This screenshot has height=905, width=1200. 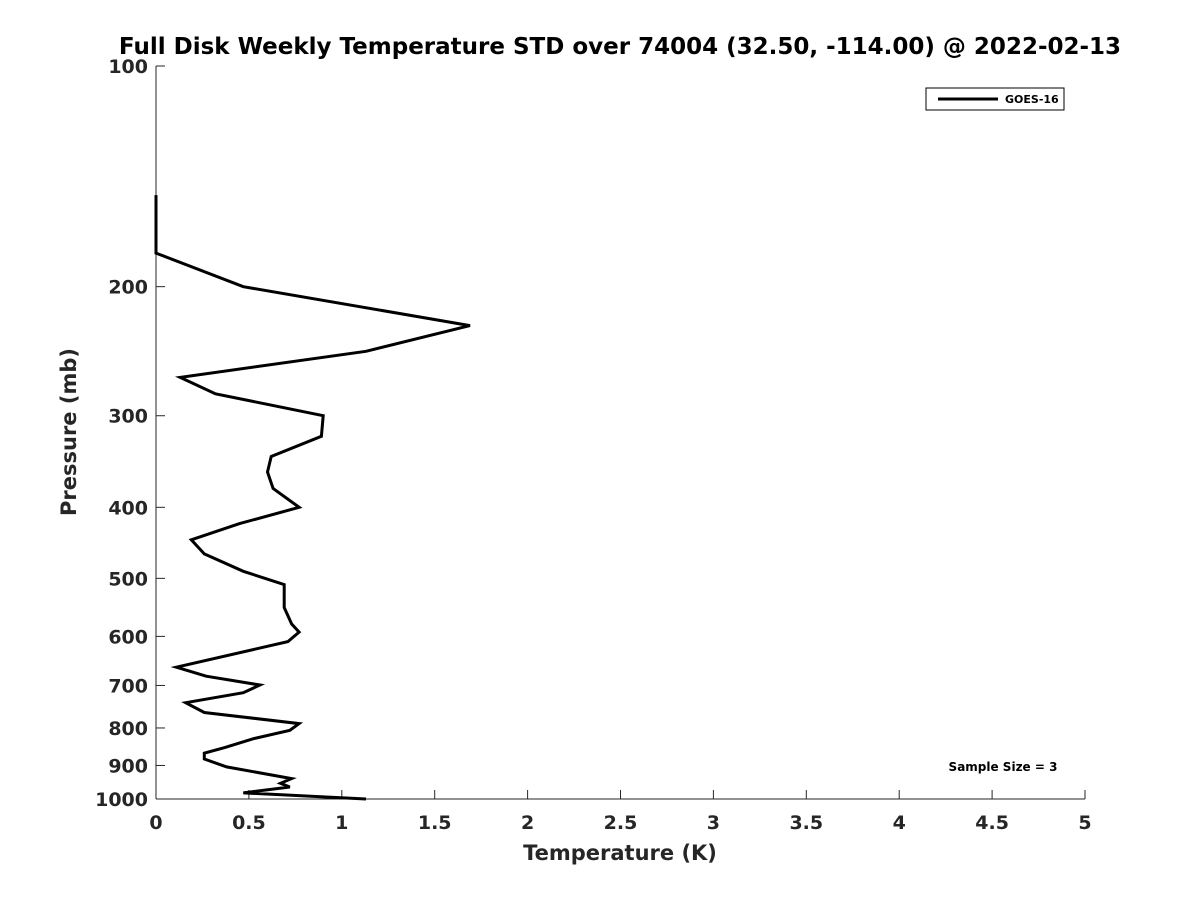 I want to click on x-tick-label: 2.5, so click(x=621, y=823).